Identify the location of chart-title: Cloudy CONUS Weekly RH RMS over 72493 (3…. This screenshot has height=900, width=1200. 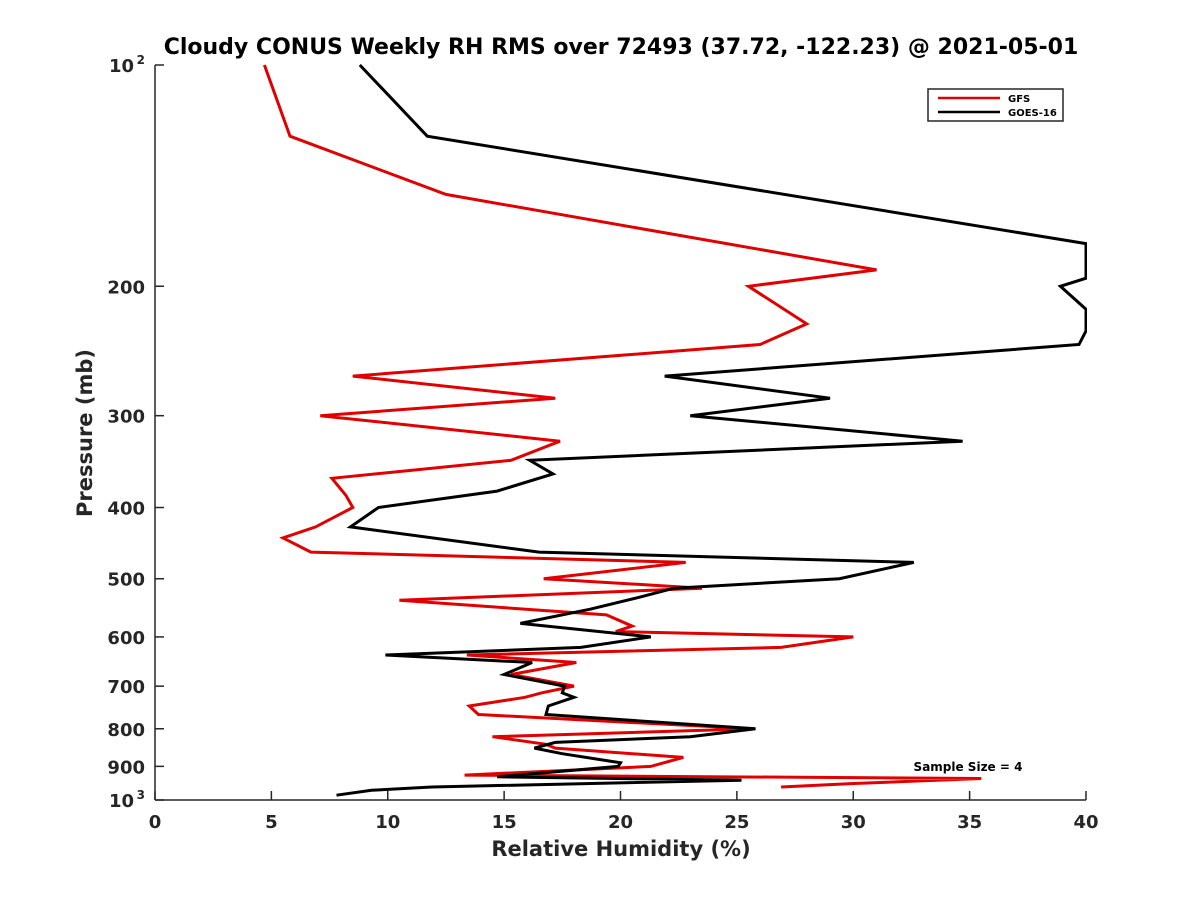
(621, 47).